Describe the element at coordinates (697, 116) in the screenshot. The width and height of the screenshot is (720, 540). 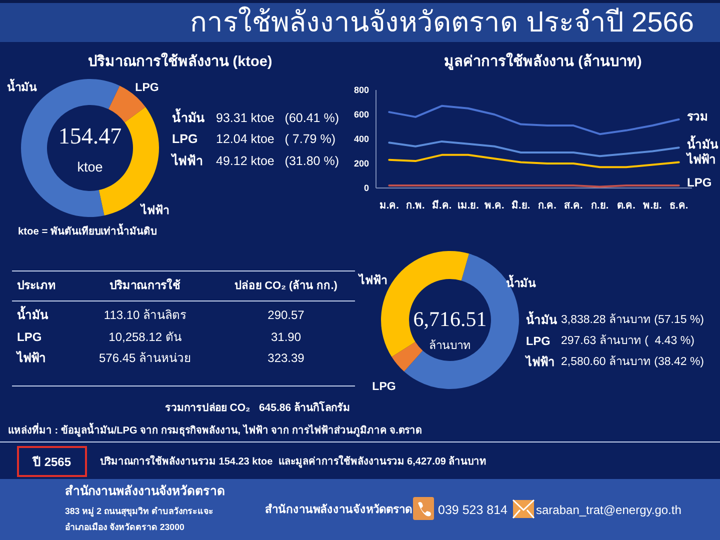
I see `series-label: รวม` at that location.